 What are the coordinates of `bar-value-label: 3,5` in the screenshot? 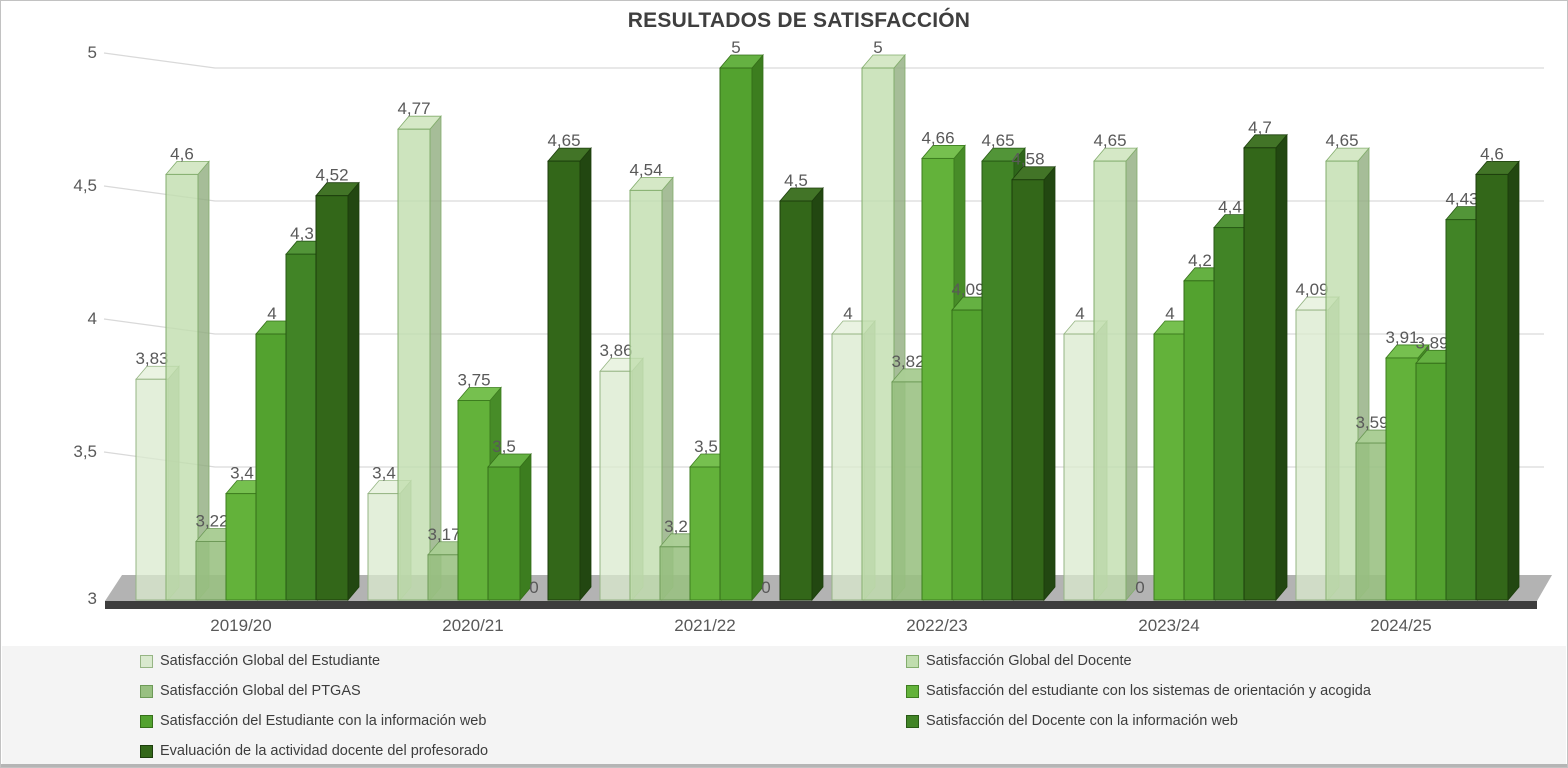 It's located at (706, 446).